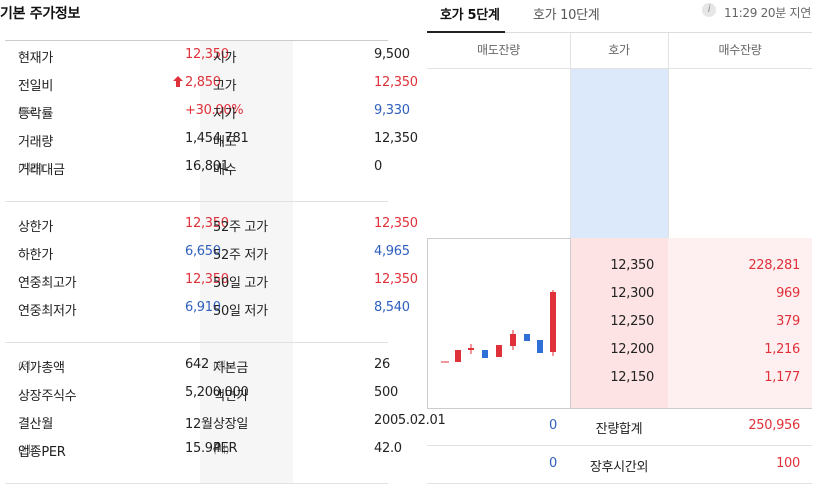  What do you see at coordinates (203, 307) in the screenshot?
I see `value-text: 6,910` at bounding box center [203, 307].